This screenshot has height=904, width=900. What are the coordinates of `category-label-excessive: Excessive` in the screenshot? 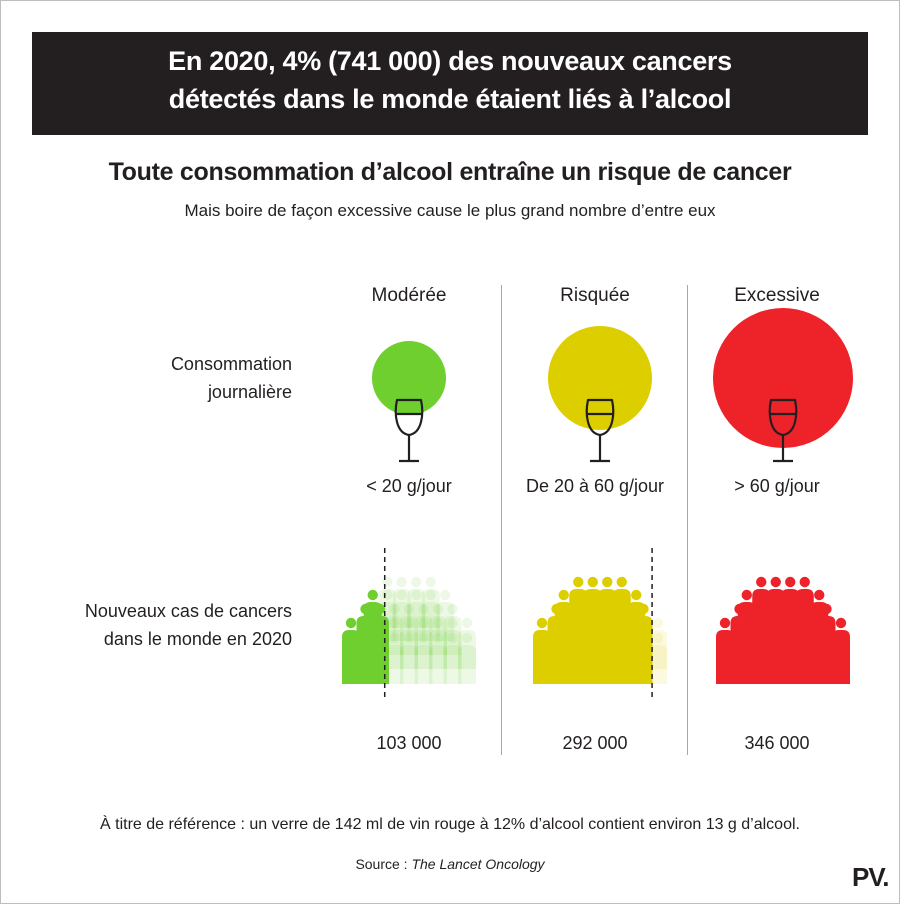 It's located at (777, 295).